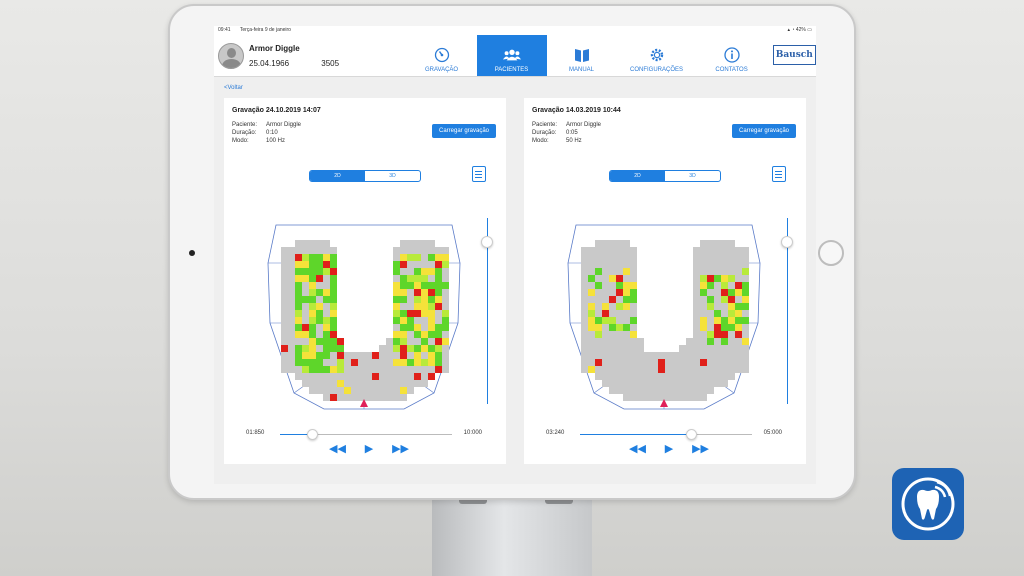 The image size is (1024, 576). I want to click on tab-contatos: CONTATOS, so click(732, 55).